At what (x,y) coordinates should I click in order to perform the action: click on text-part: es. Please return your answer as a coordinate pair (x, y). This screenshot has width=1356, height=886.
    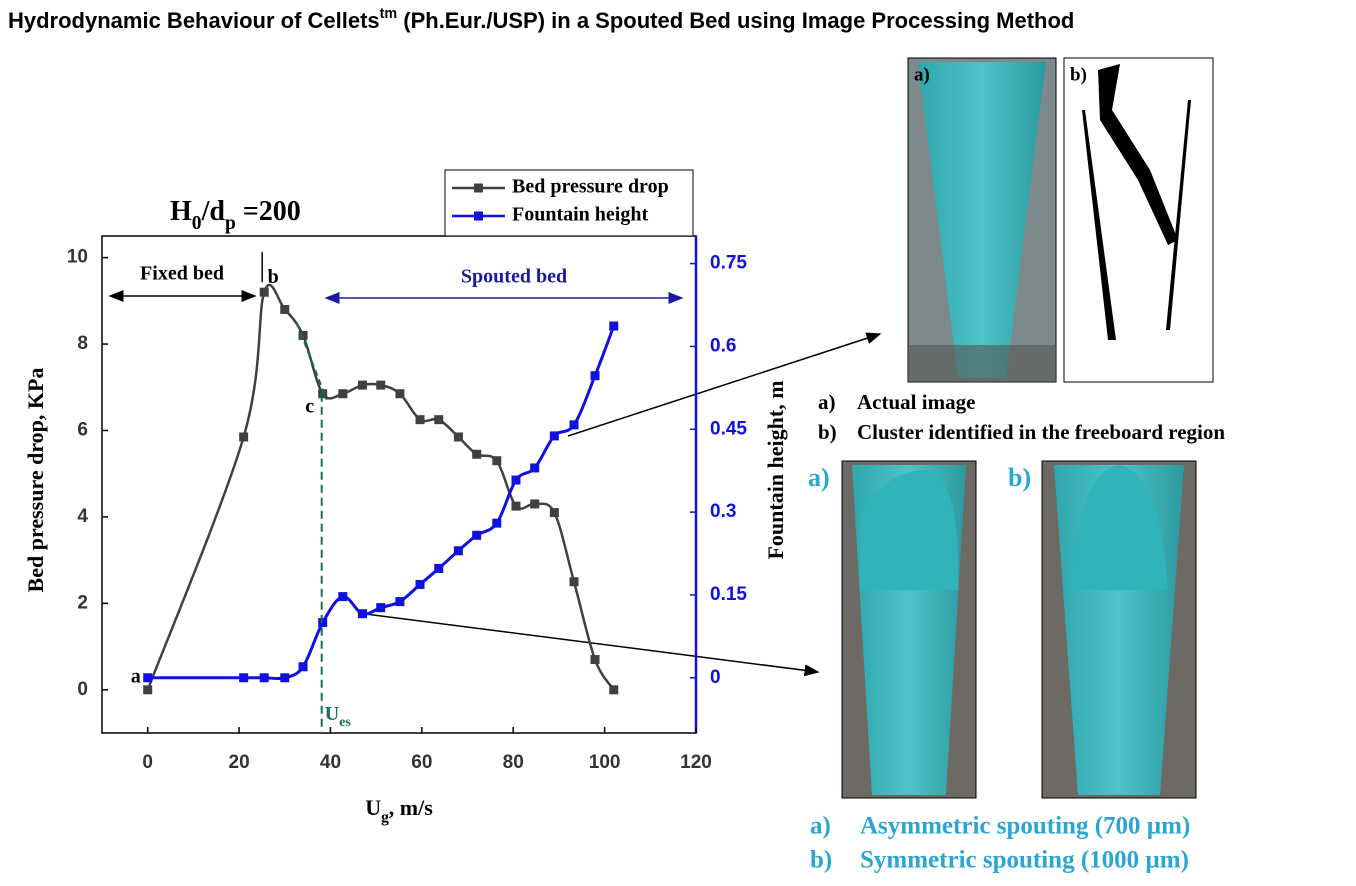
    Looking at the image, I should click on (345, 722).